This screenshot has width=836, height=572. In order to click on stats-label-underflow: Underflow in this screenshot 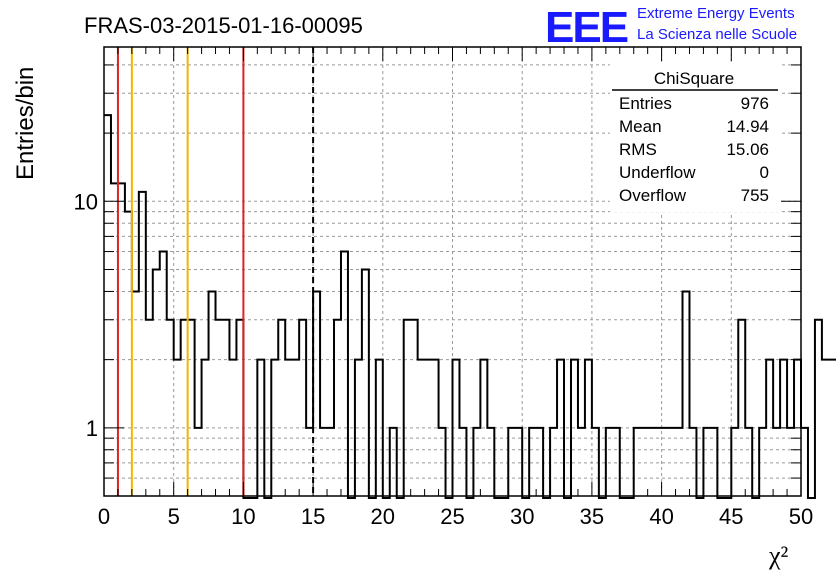, I will do `click(657, 172)`.